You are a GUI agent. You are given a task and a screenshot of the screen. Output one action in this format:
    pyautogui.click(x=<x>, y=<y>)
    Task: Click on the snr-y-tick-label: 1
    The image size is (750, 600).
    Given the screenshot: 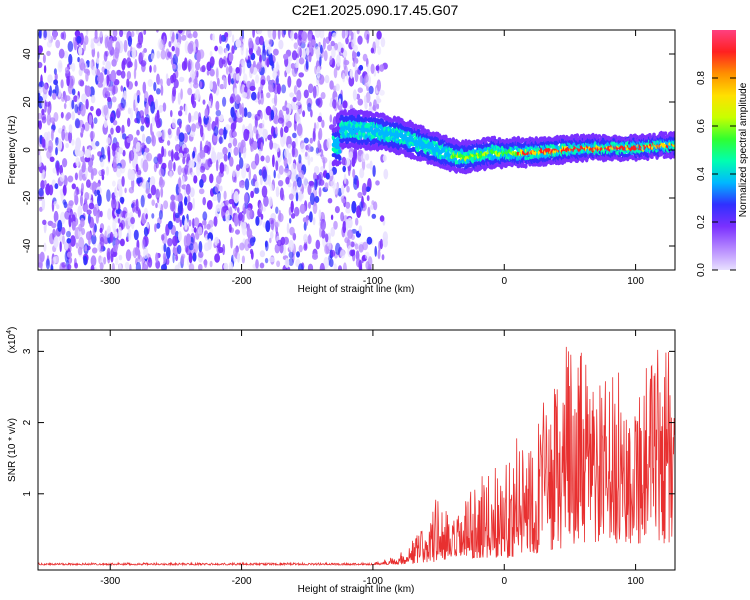 What is the action you would take?
    pyautogui.click(x=27, y=494)
    